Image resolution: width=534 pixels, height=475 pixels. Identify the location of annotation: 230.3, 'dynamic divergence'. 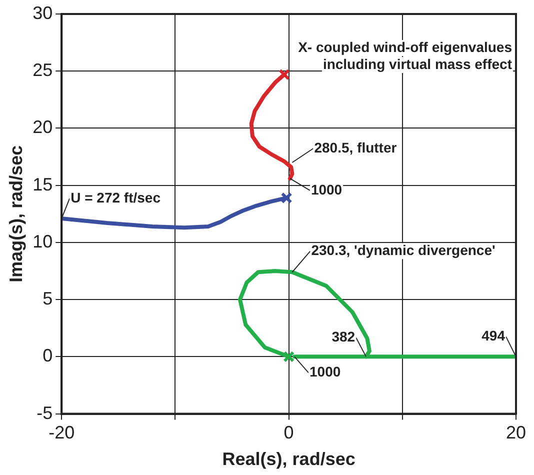
(403, 250).